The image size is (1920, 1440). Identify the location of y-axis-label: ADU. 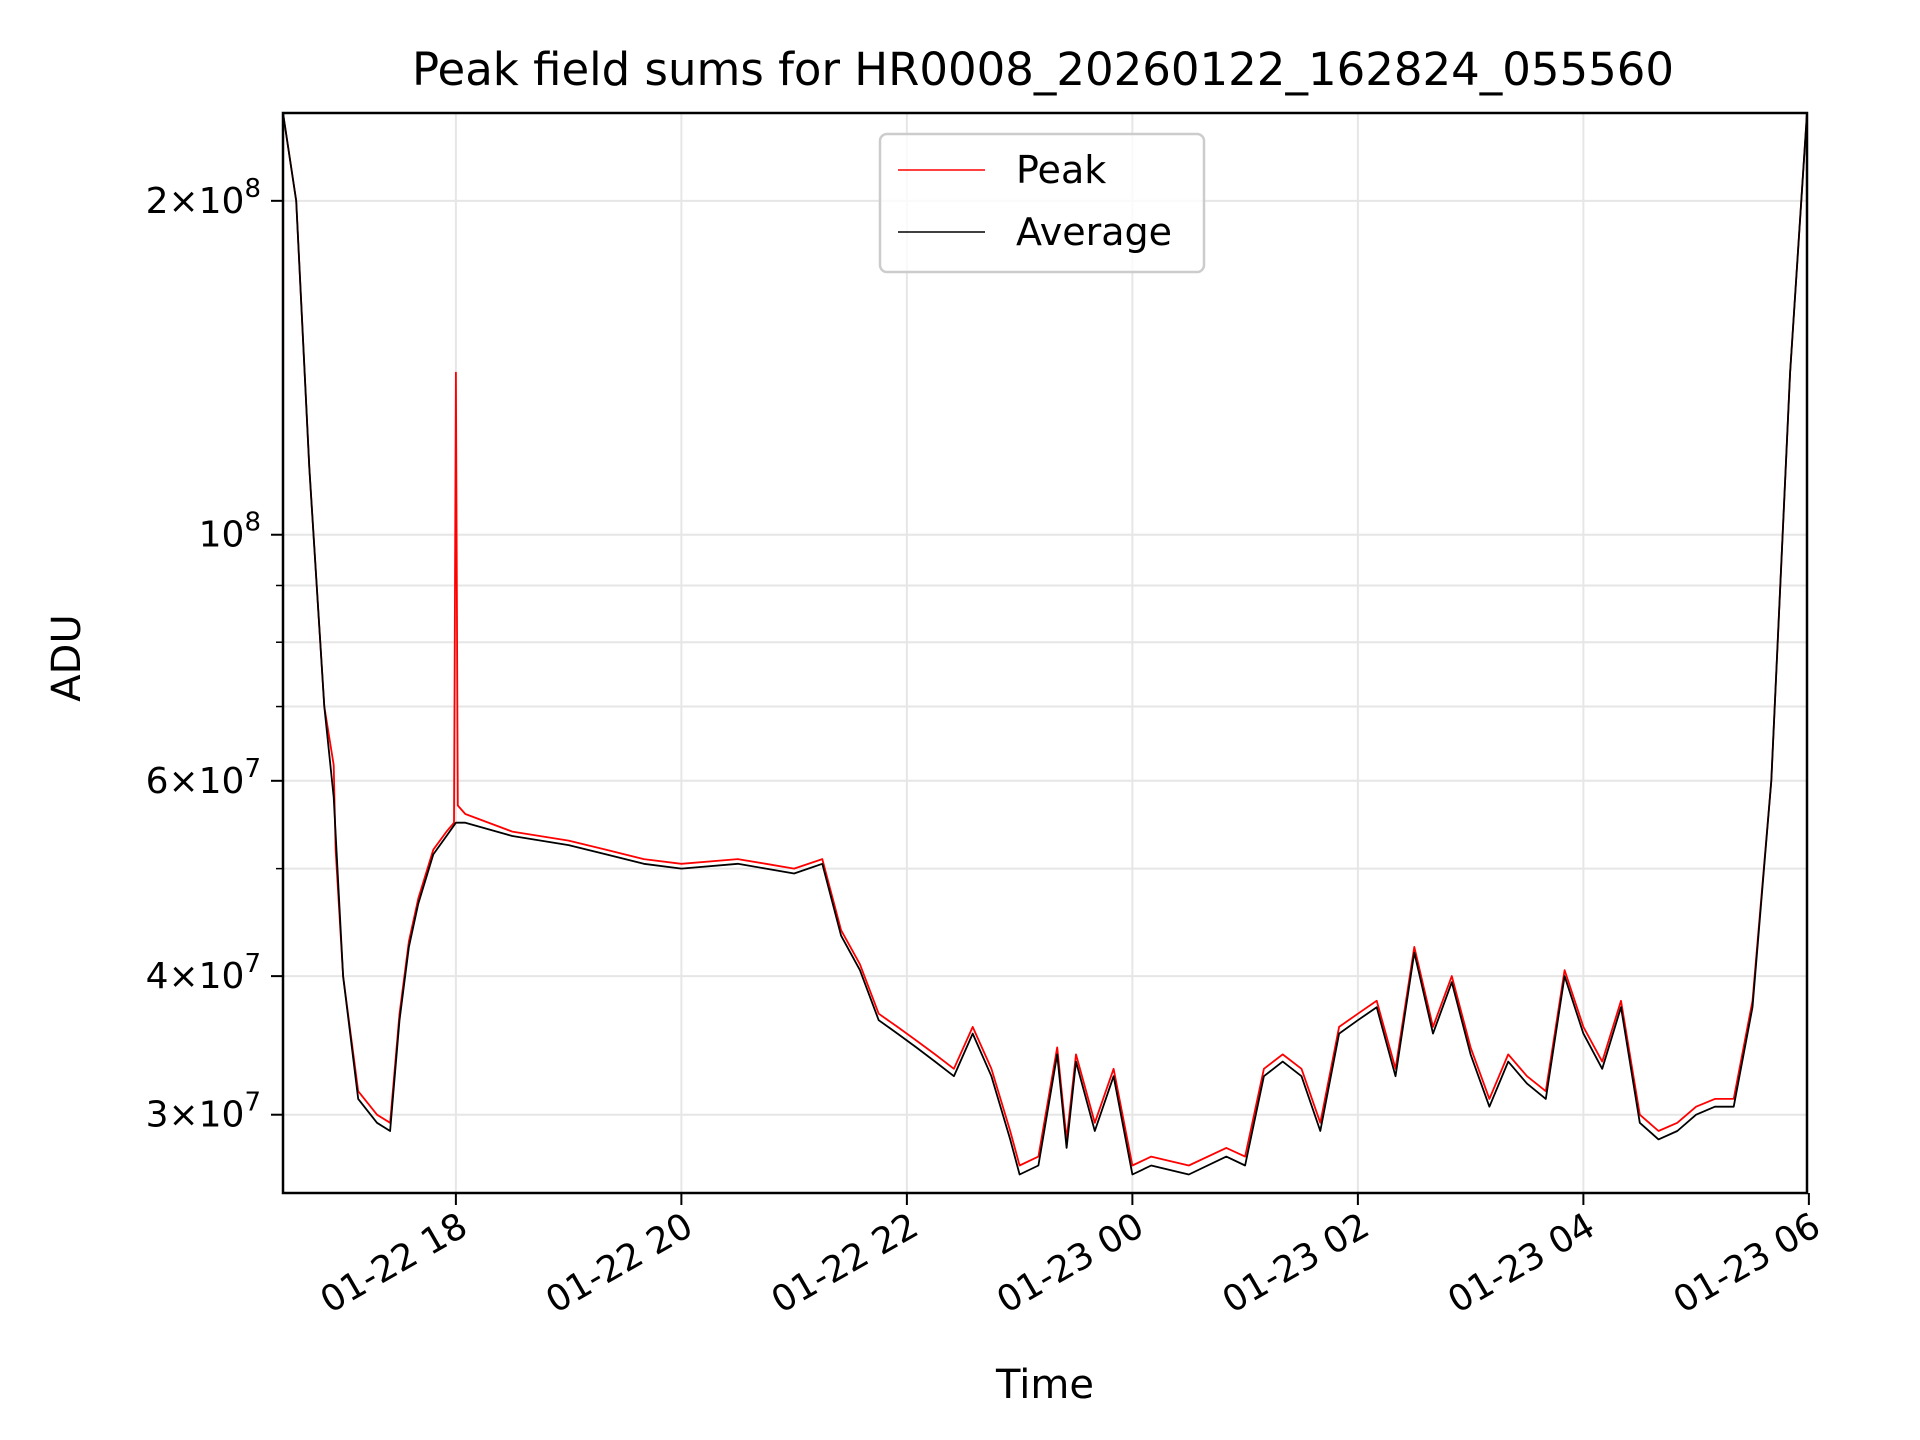
(67, 657).